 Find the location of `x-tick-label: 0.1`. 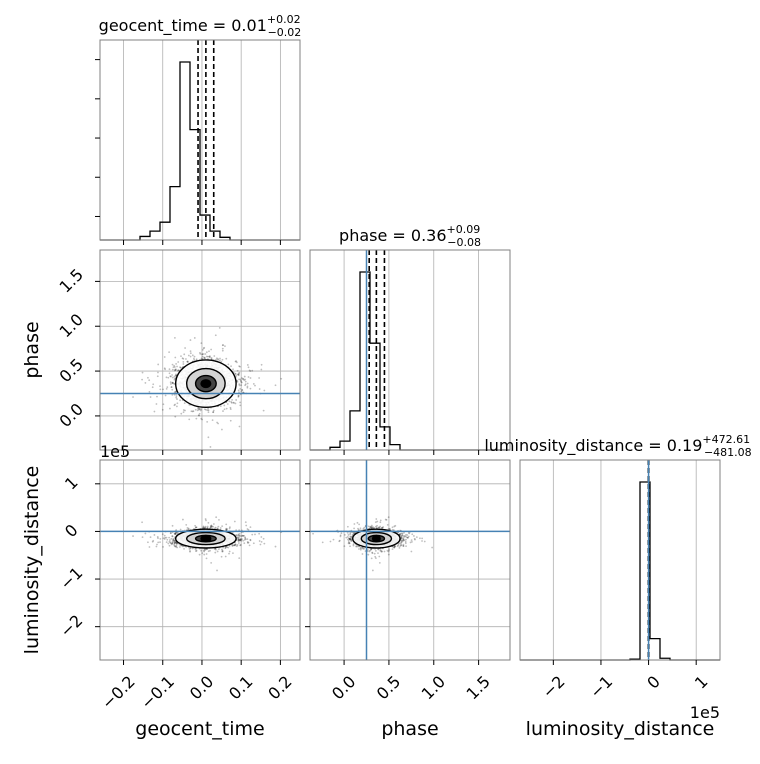

x-tick-label: 0.1 is located at coordinates (240, 687).